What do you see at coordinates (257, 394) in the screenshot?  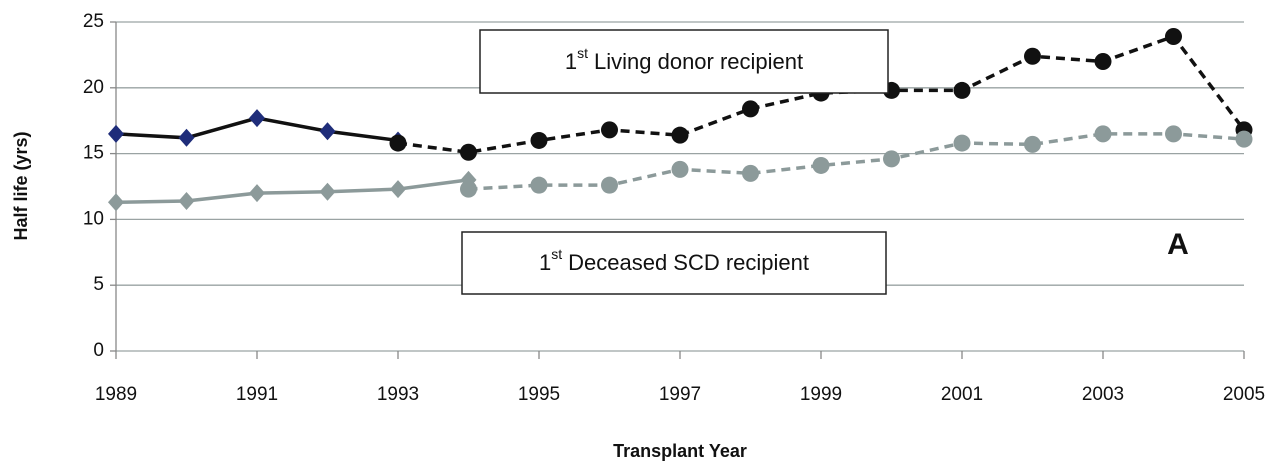 I see `x-tick-label: 1991` at bounding box center [257, 394].